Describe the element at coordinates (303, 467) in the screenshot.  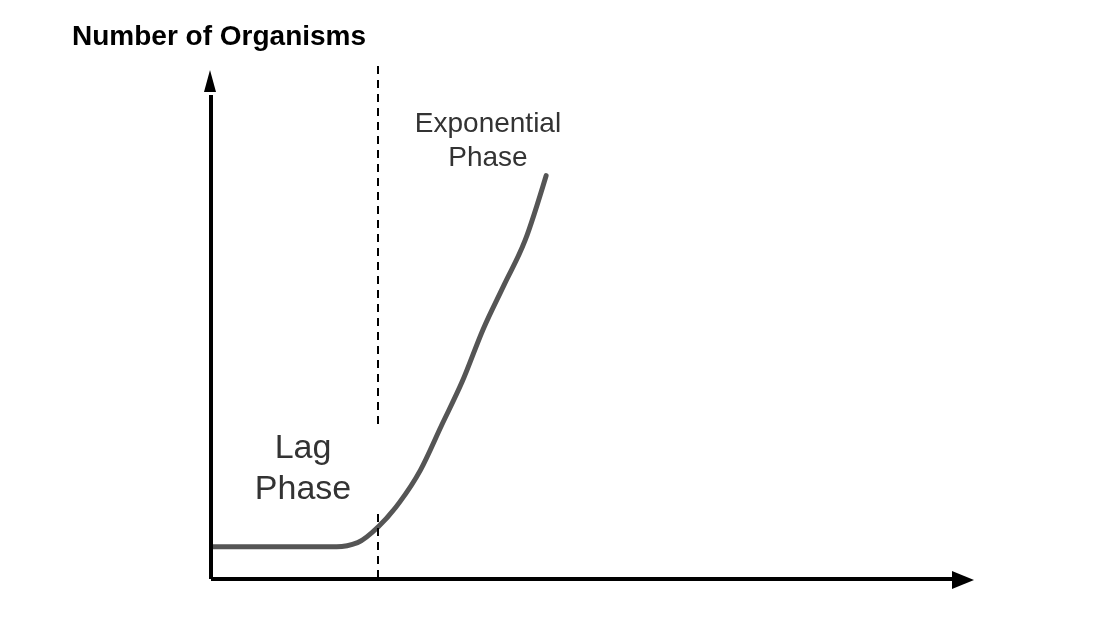
I see `annotation: Lag Phase` at that location.